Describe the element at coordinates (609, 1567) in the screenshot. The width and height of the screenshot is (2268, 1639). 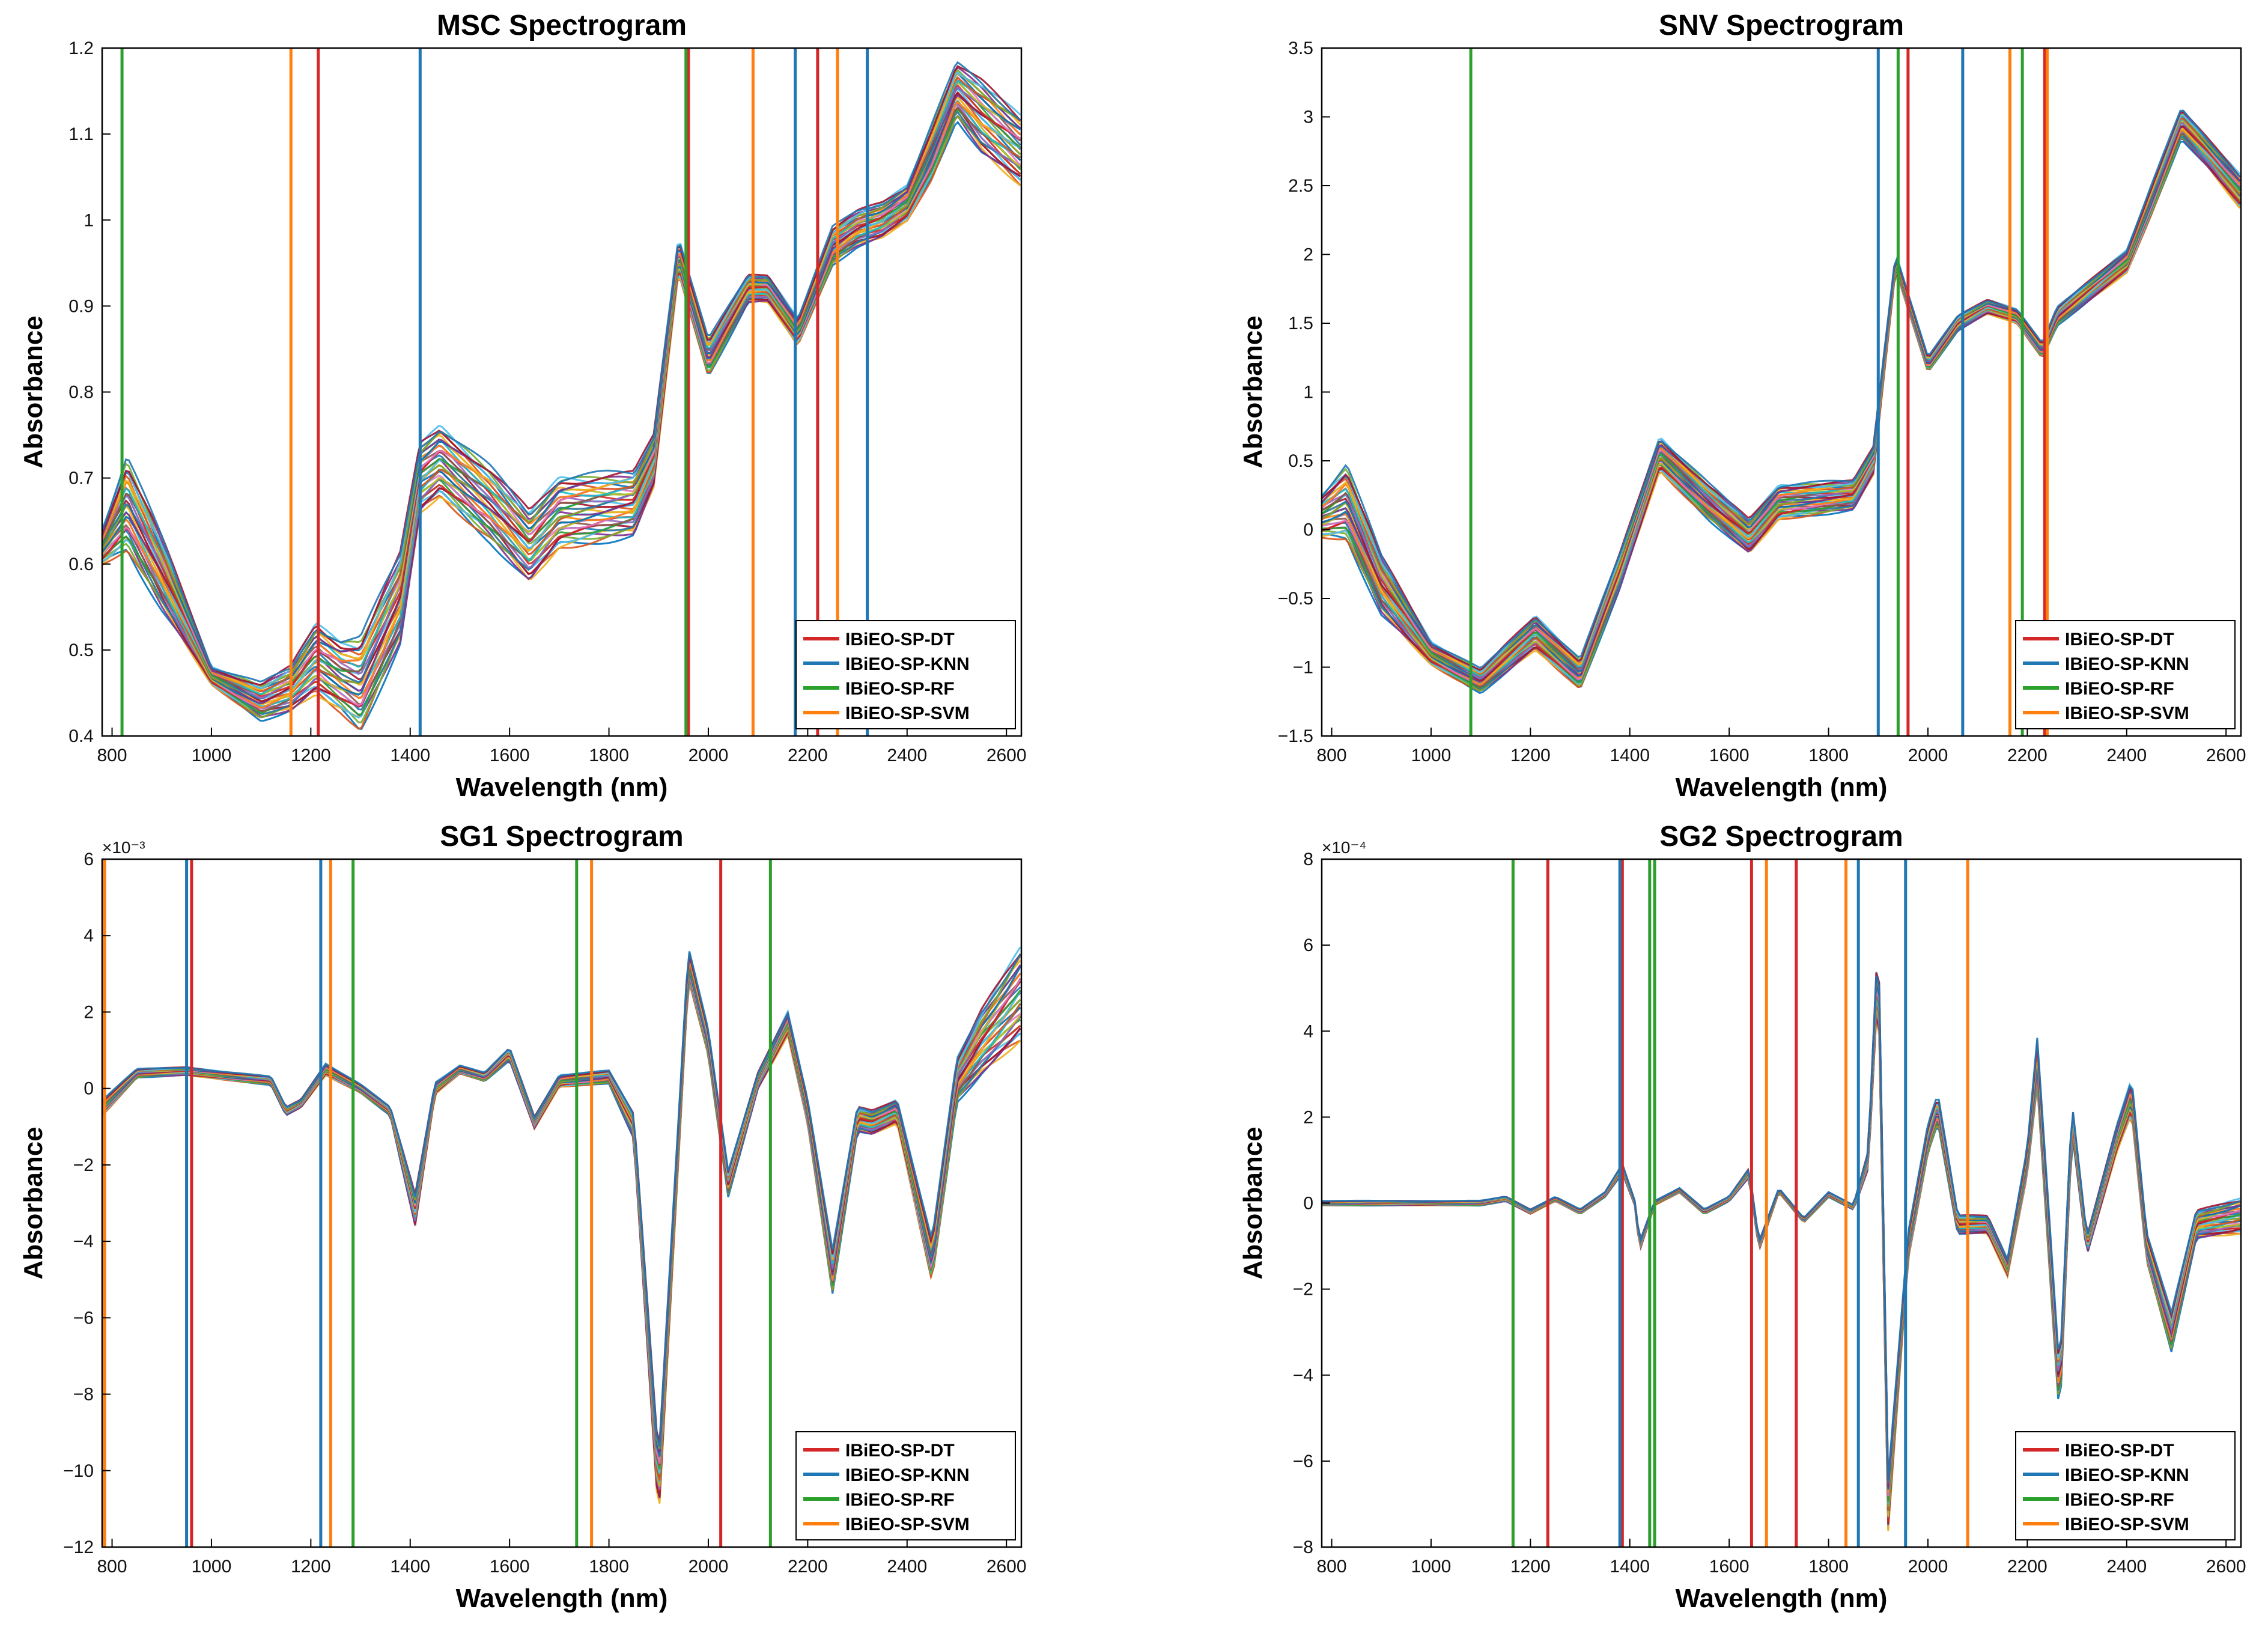
I see `x-tick-label: 1800` at that location.